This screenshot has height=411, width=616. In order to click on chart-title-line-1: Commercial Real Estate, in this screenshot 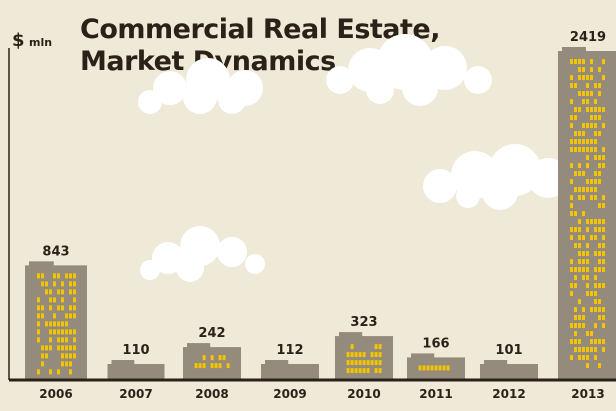, I will do `click(260, 29)`.